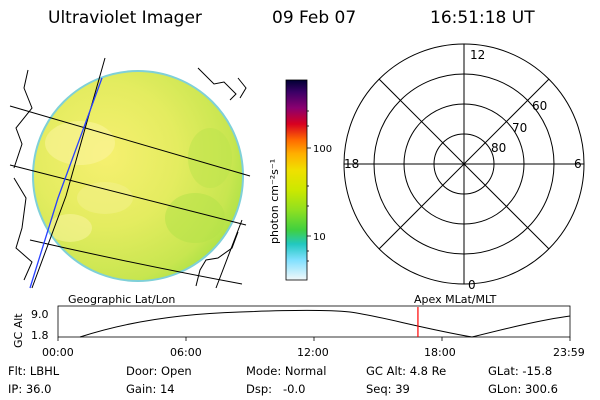 The image size is (600, 400). Describe the element at coordinates (186, 352) in the screenshot. I see `time-tick-0600: 06:00` at that location.